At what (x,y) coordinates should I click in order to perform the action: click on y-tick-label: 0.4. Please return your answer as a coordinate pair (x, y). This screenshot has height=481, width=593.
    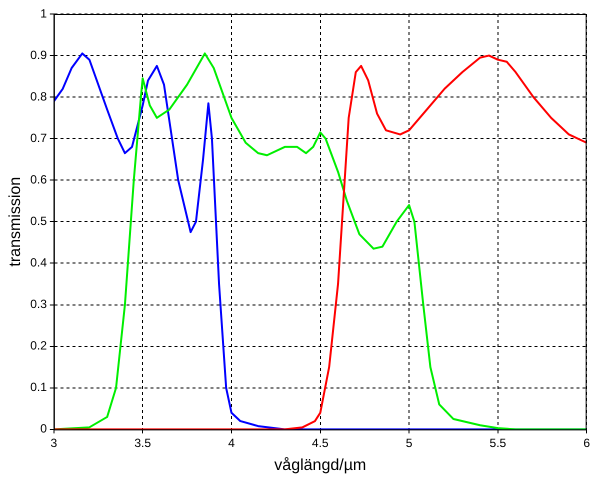
    Looking at the image, I should click on (39, 263).